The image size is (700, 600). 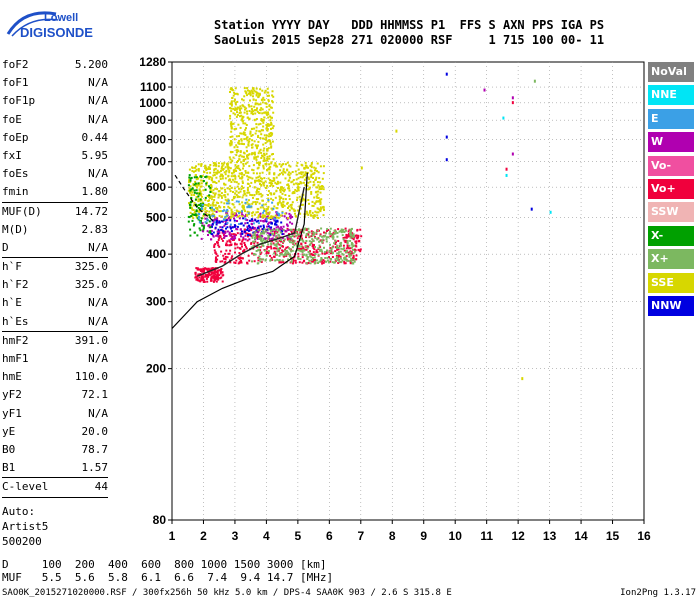 What do you see at coordinates (91, 377) in the screenshot?
I see `param-value: 110.0` at bounding box center [91, 377].